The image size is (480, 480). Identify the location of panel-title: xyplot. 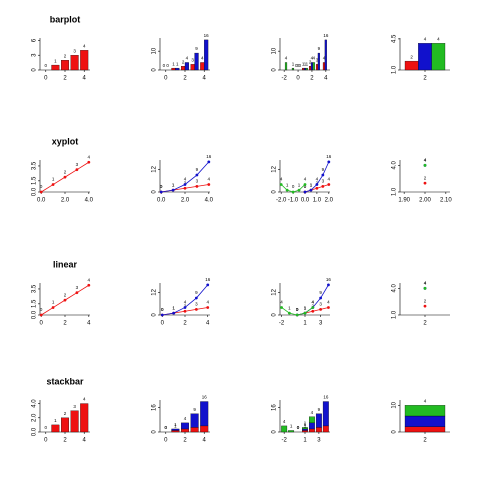
(65, 141).